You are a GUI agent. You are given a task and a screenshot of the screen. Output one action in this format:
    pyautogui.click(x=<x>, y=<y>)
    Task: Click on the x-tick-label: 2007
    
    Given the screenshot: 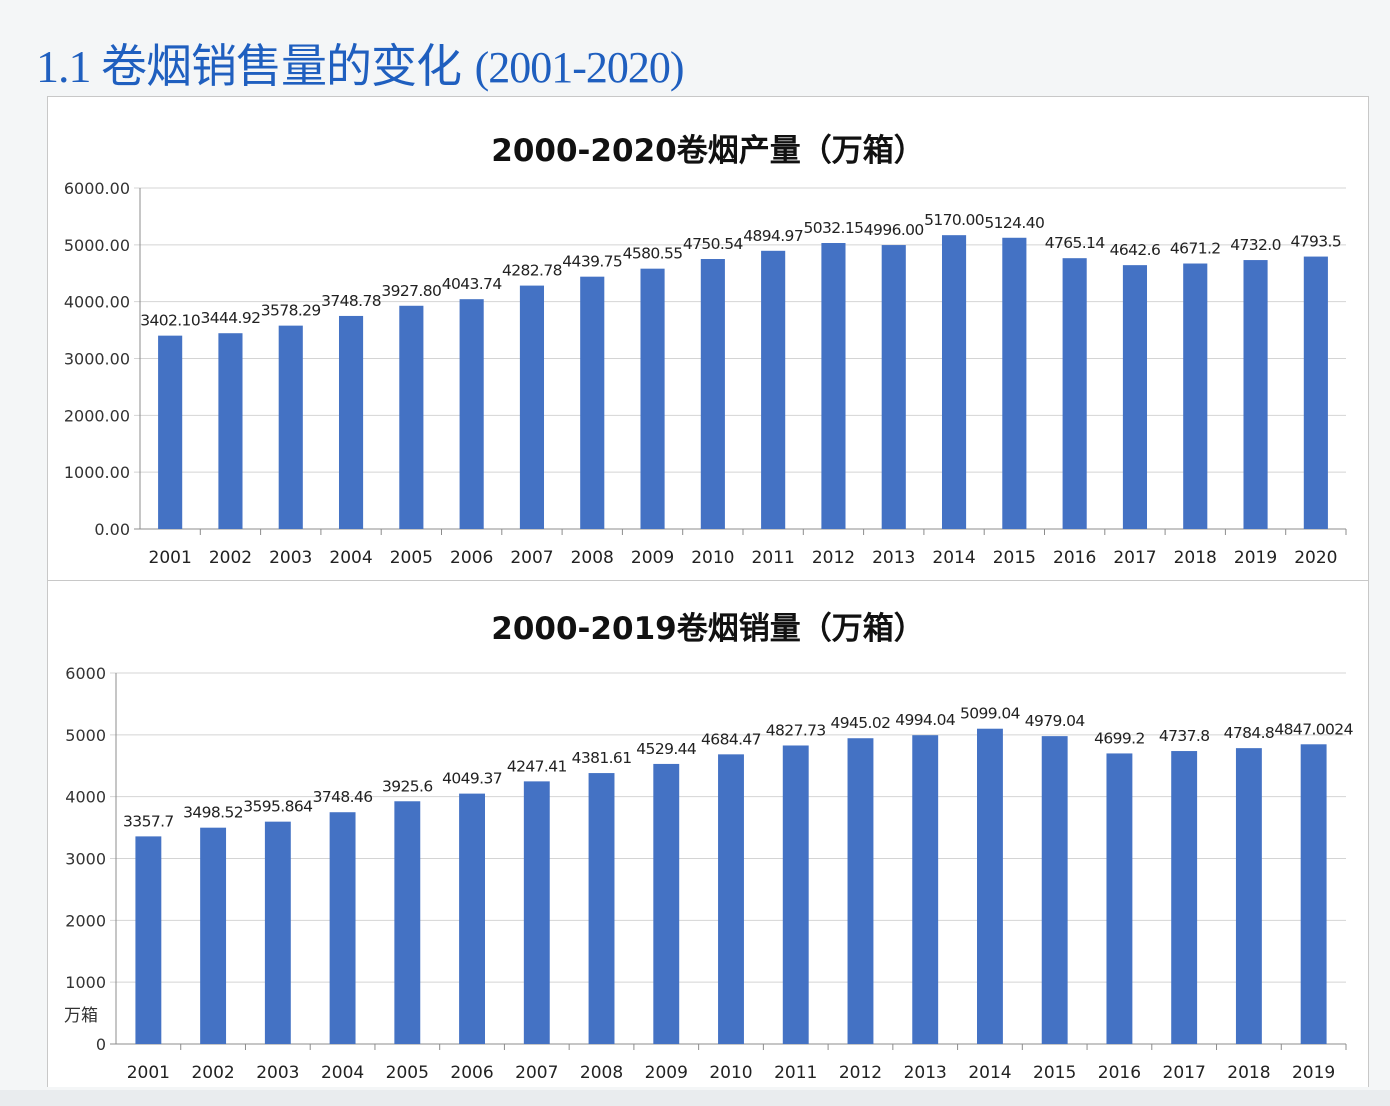 What is the action you would take?
    pyautogui.click(x=531, y=558)
    